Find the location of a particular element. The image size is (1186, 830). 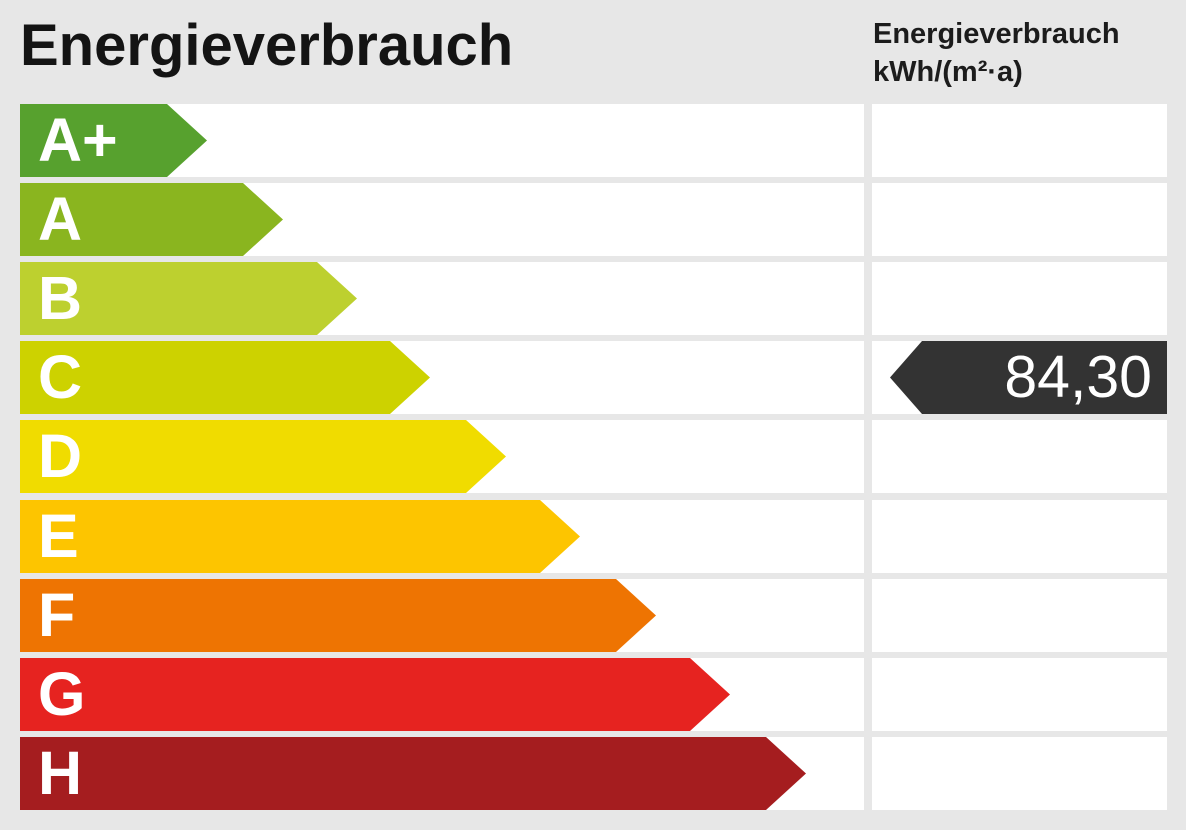

class-arrow: F is located at coordinates (338, 615).